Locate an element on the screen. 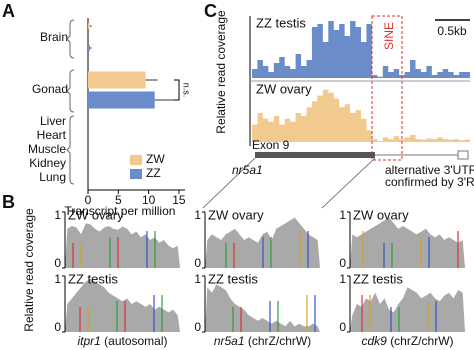 The width and height of the screenshot is (474, 350). exon-label: Exon 9 is located at coordinates (271, 145).